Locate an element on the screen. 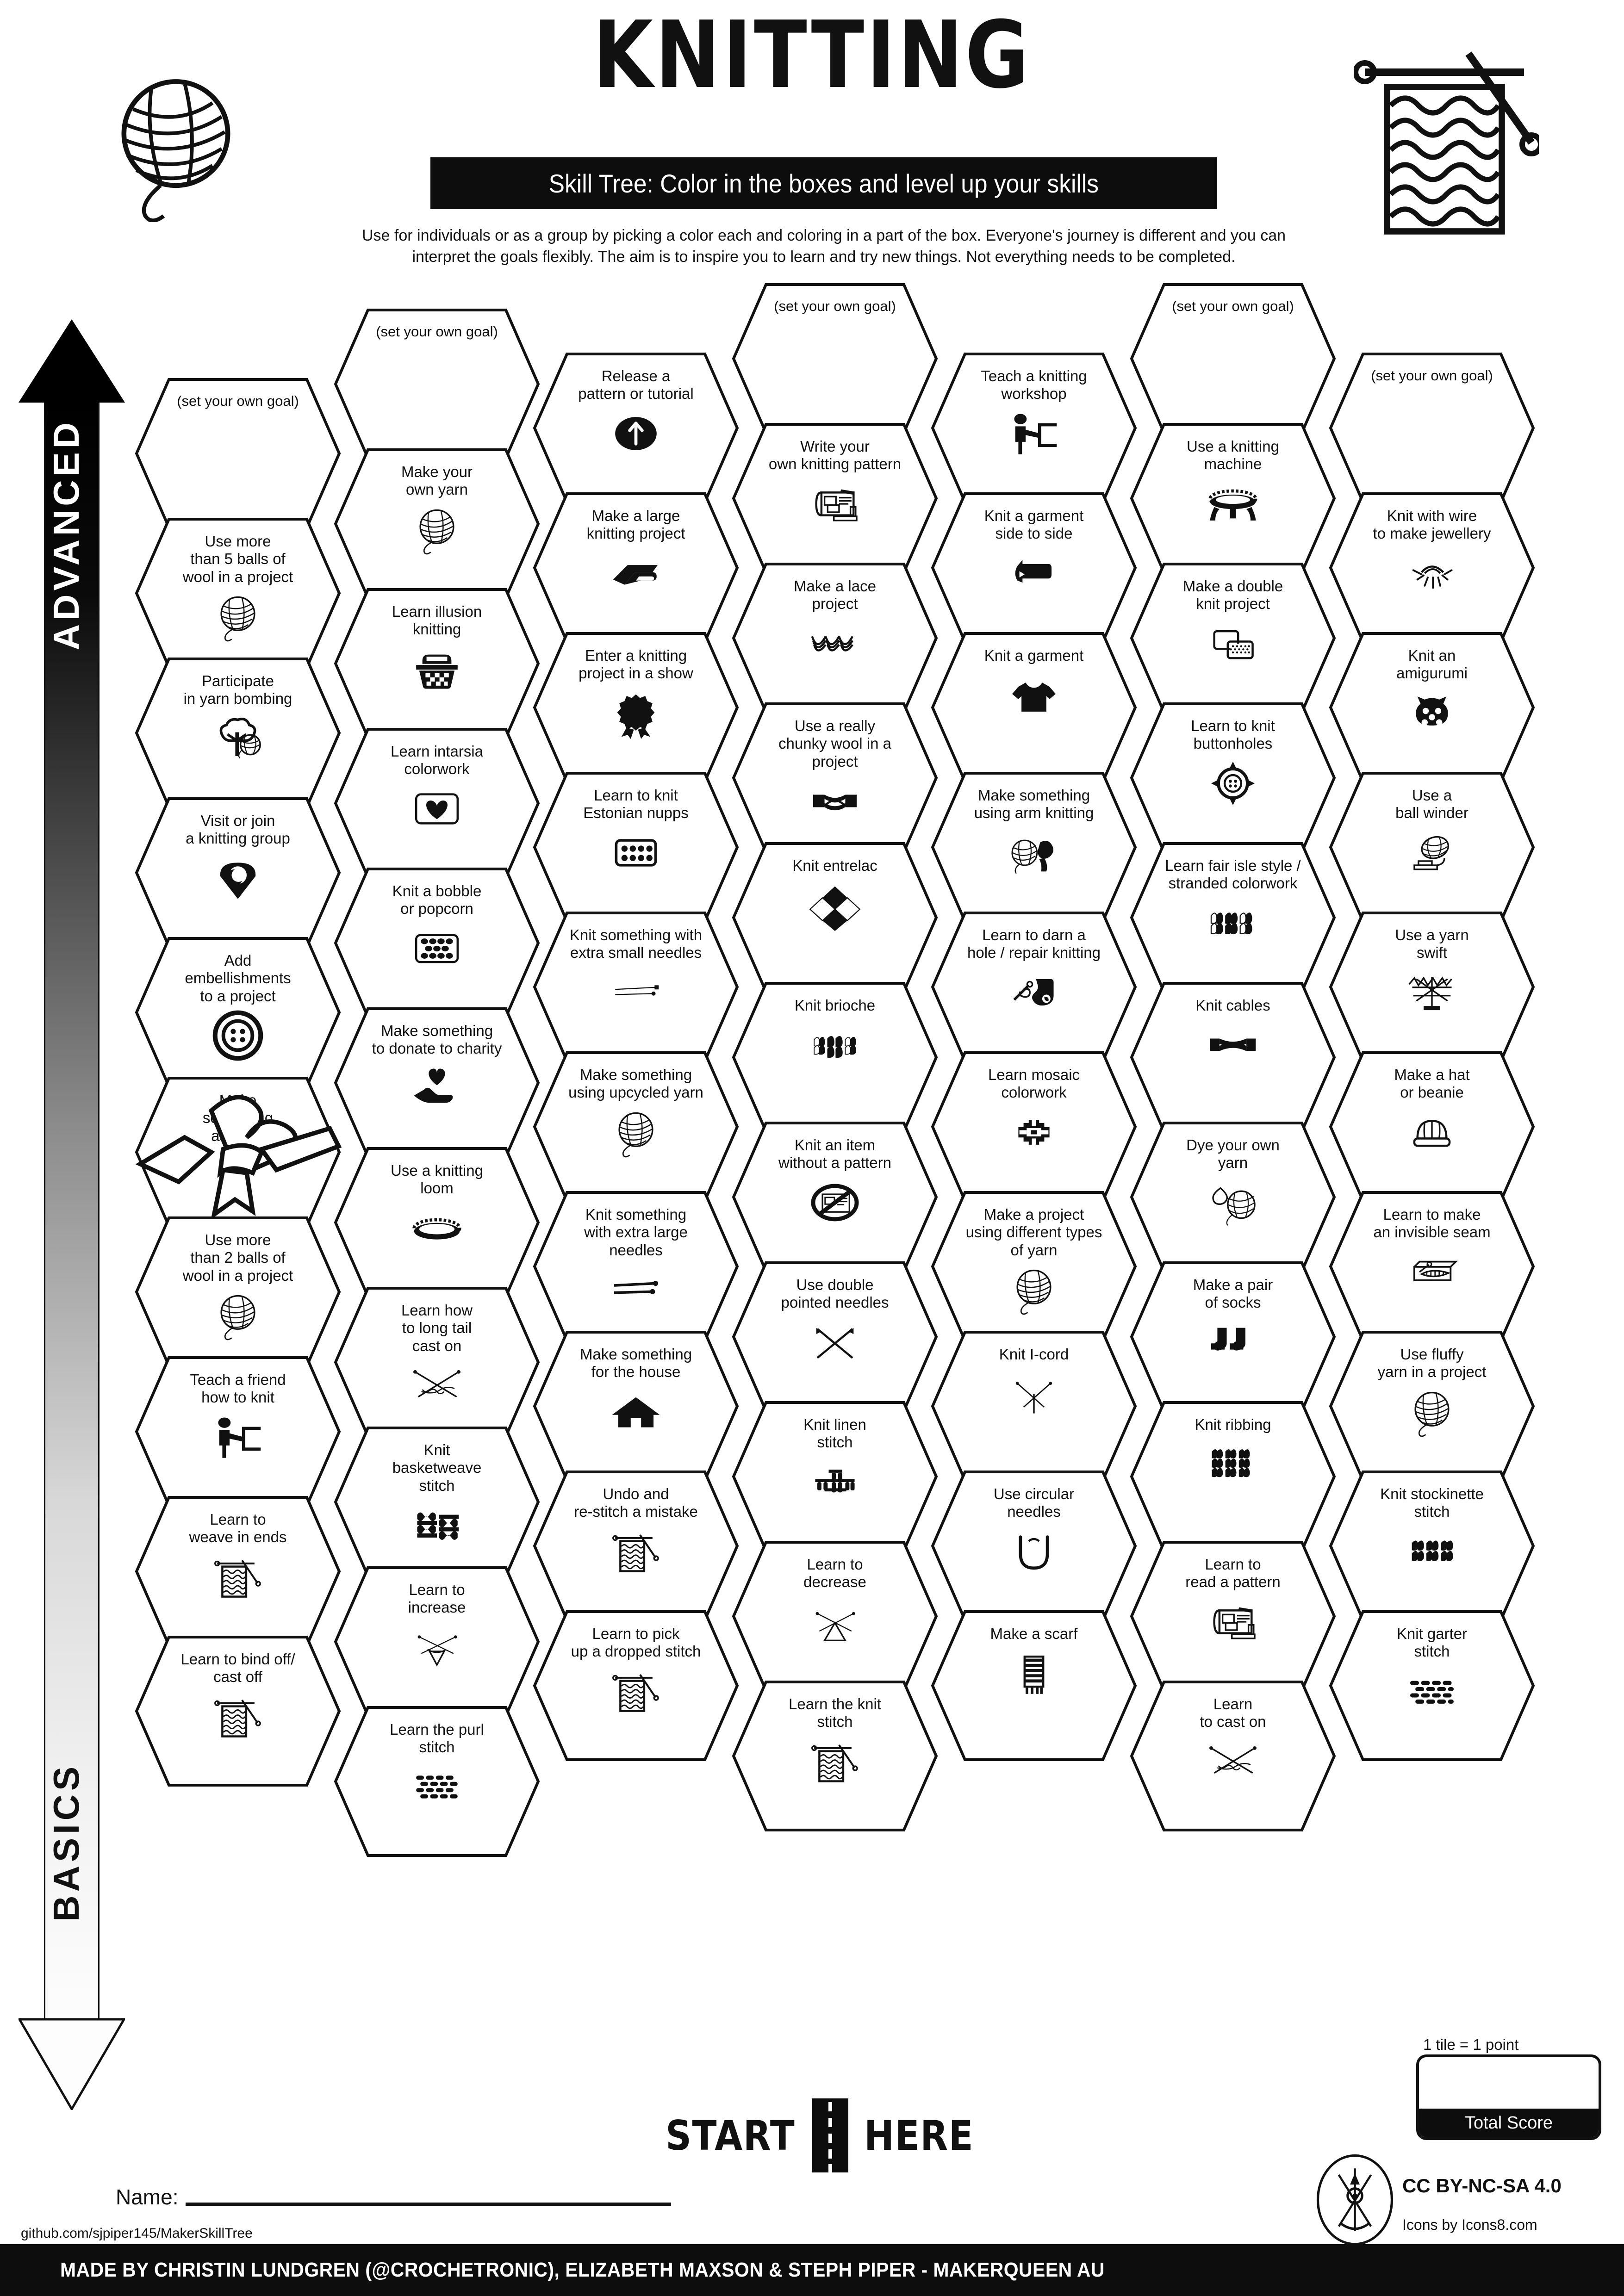 The image size is (1624, 2296). skill-tile: Knit a garment is located at coordinates (1034, 707).